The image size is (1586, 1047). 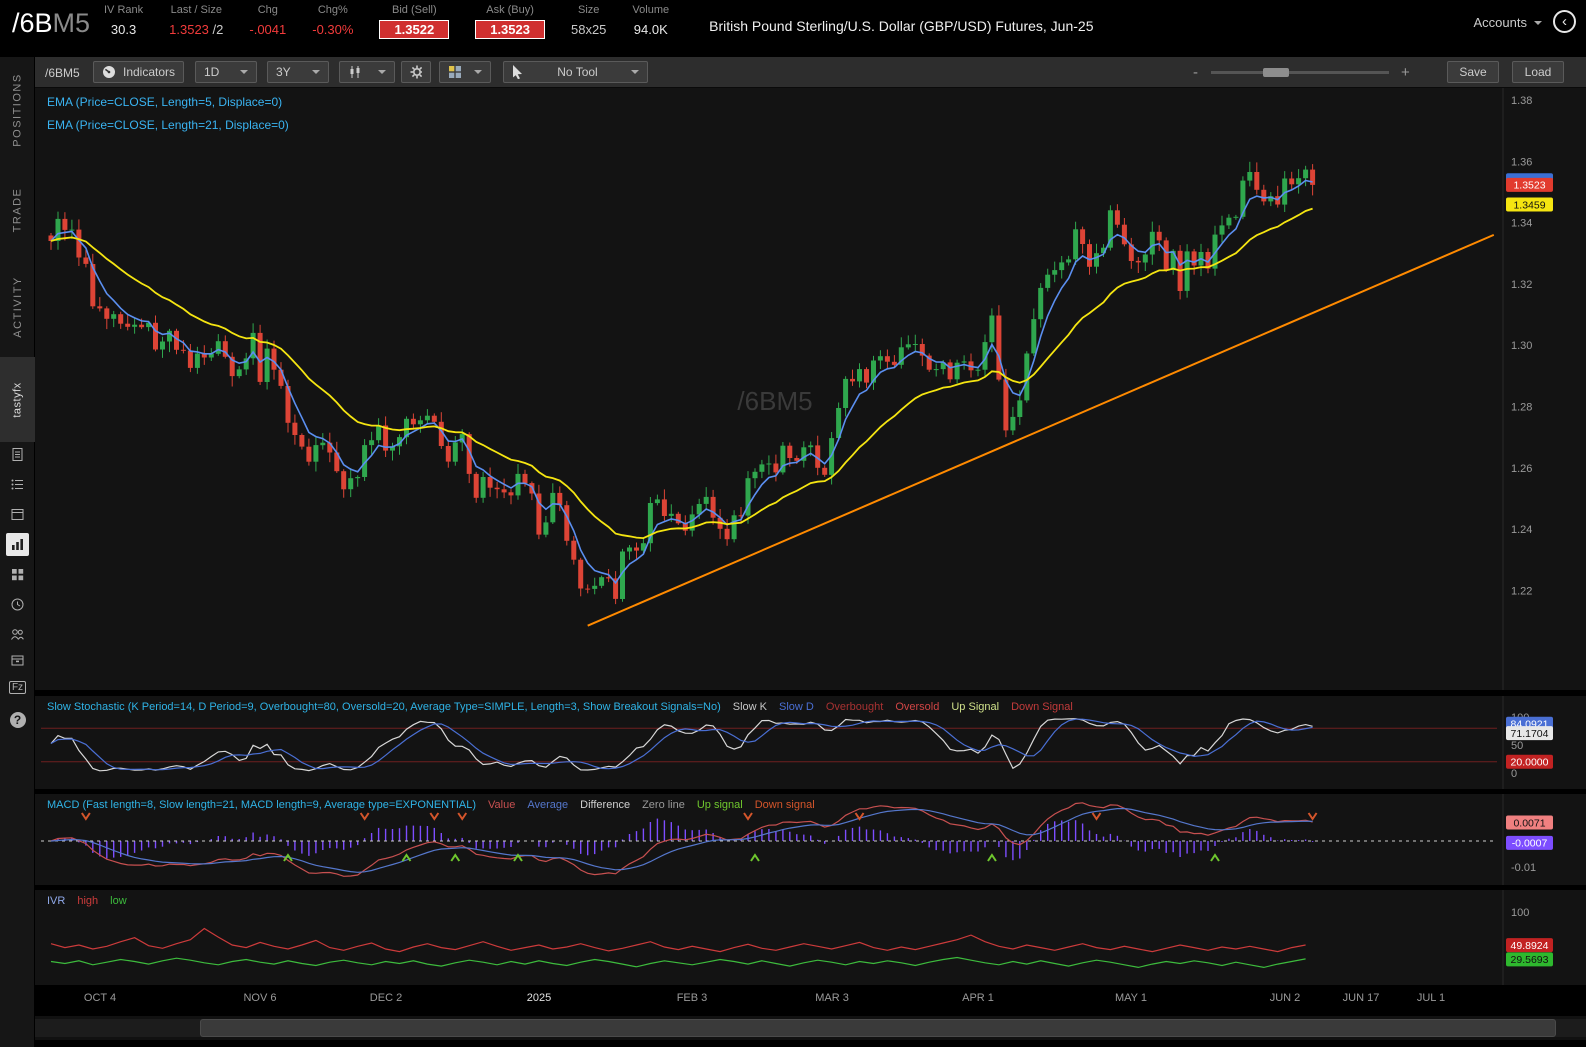 I want to click on quote-value-iv-rank: 30.3, so click(x=123, y=29).